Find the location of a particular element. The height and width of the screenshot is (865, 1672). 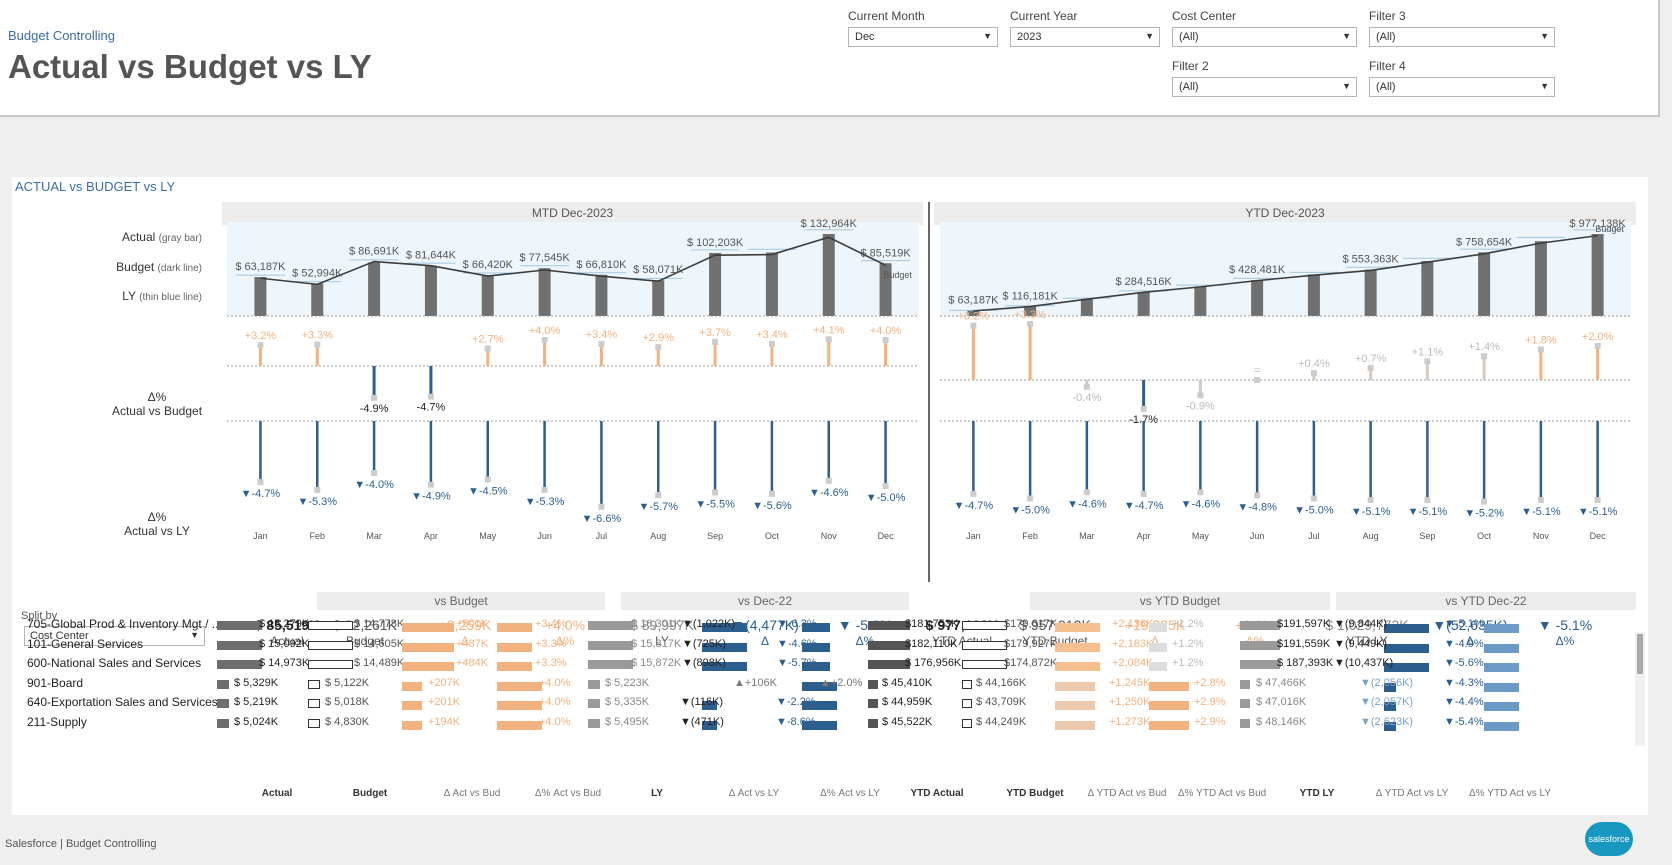

table-row-name: 211-Supply is located at coordinates (57, 721).